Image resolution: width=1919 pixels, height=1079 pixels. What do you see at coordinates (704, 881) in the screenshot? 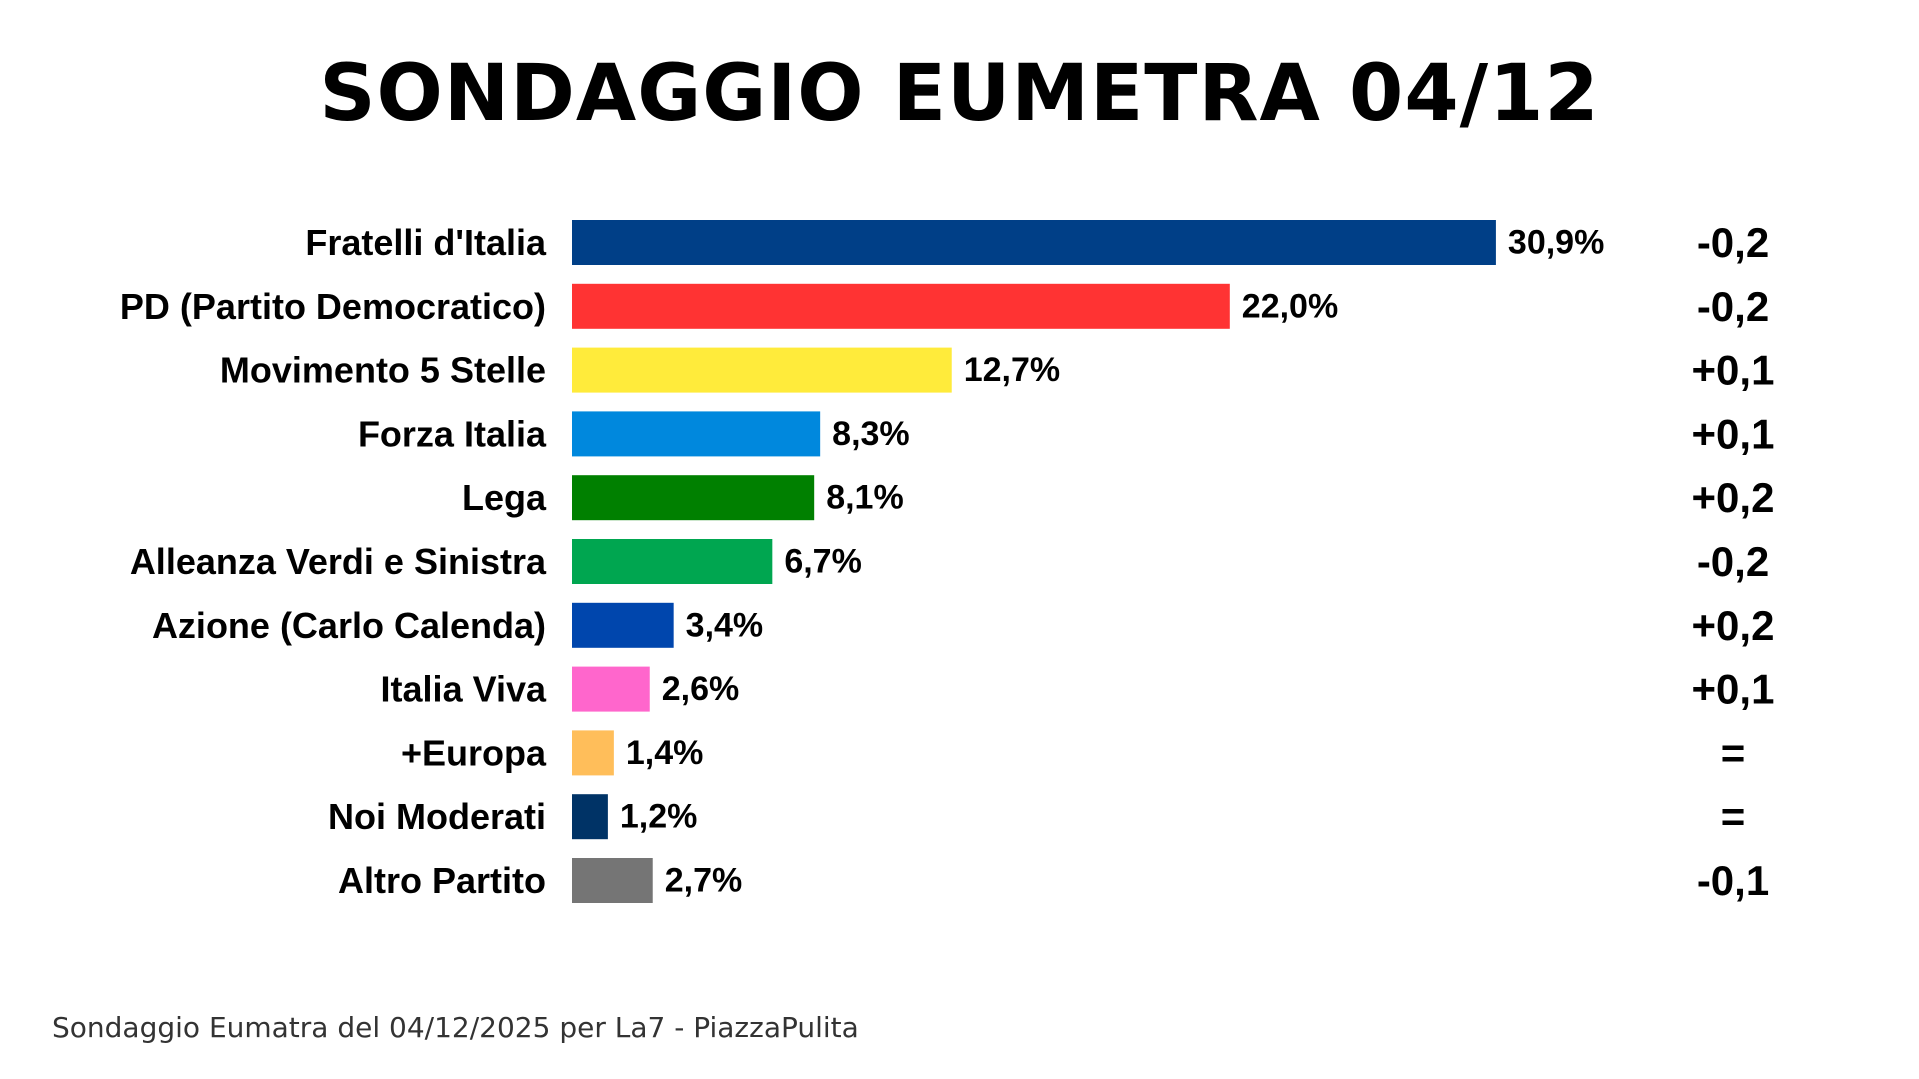
I see `value-label: 2,7%` at bounding box center [704, 881].